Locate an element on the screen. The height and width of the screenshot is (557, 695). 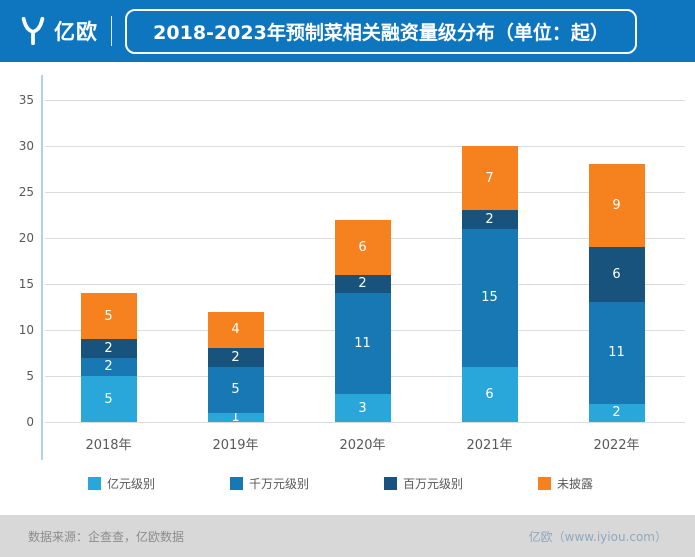
x-axis-label-2: 2020年 is located at coordinates (362, 445).